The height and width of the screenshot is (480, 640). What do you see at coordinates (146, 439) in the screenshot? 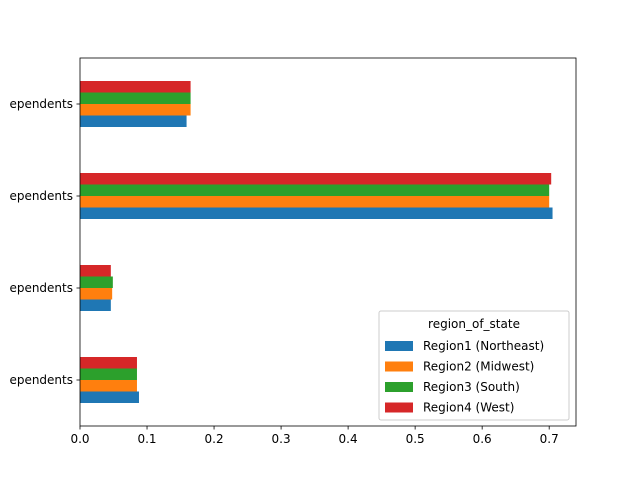
I see `x-tick-label: 0.1` at bounding box center [146, 439].